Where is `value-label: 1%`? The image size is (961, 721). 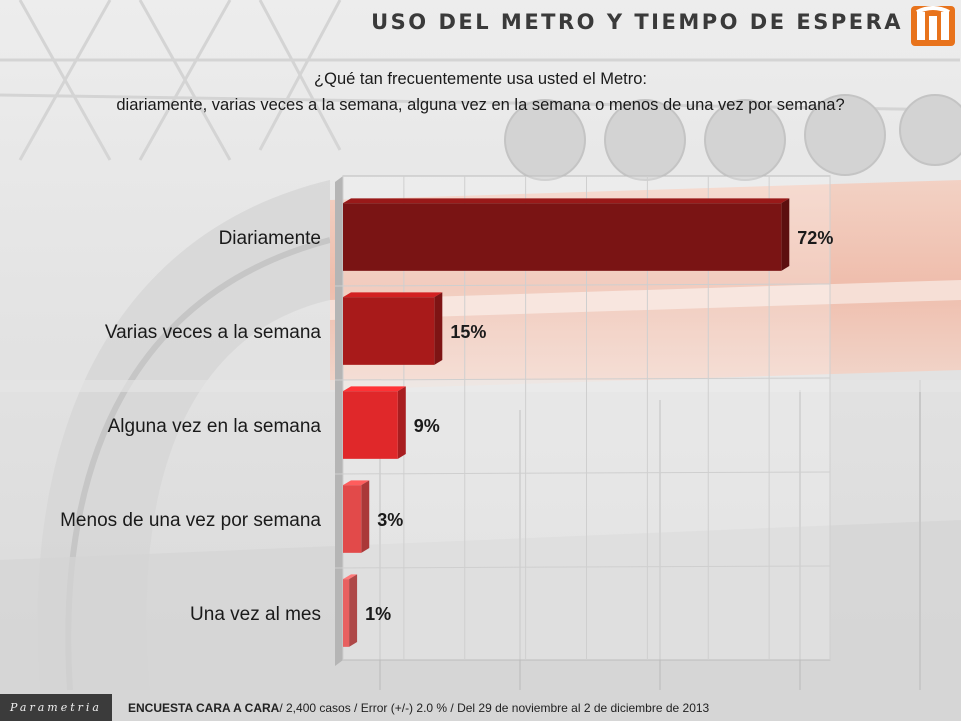 value-label: 1% is located at coordinates (378, 614).